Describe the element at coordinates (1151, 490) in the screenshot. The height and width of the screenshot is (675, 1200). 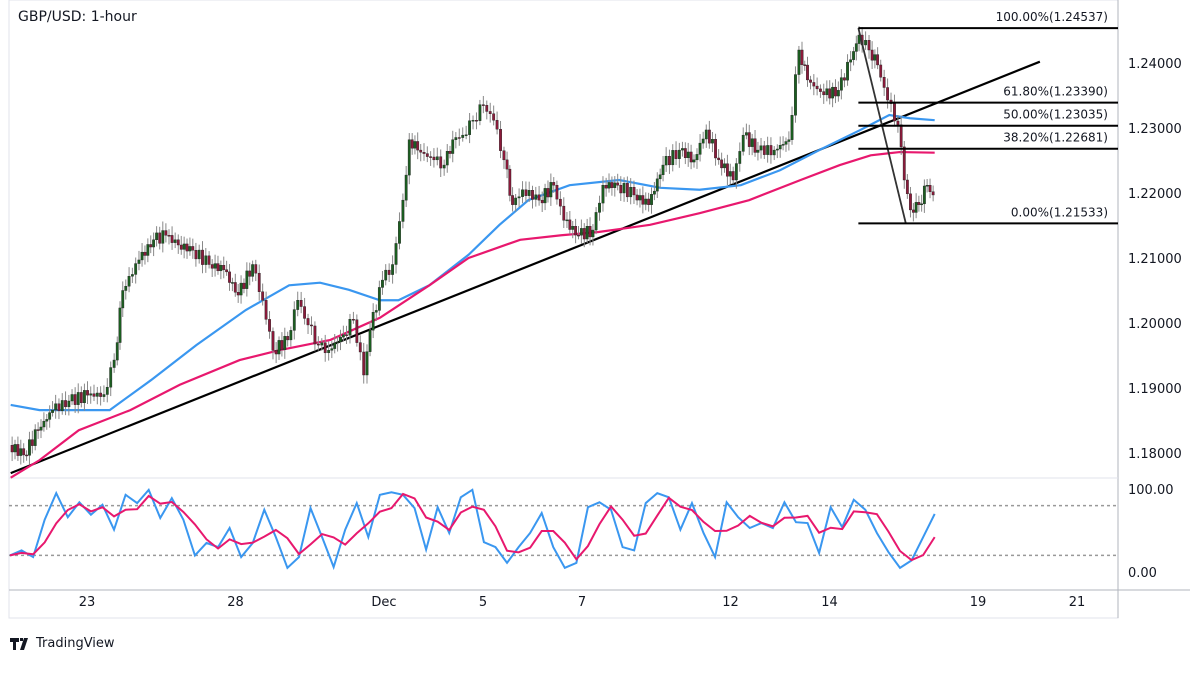
I see `stochastic-tick-label: 100.00` at that location.